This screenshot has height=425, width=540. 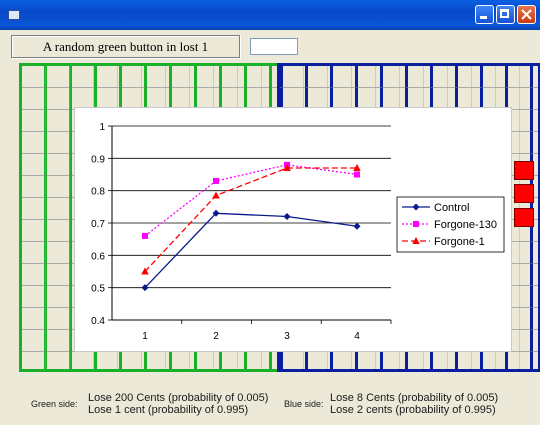 I want to click on y-tick-label: 0.6, so click(x=98, y=256).